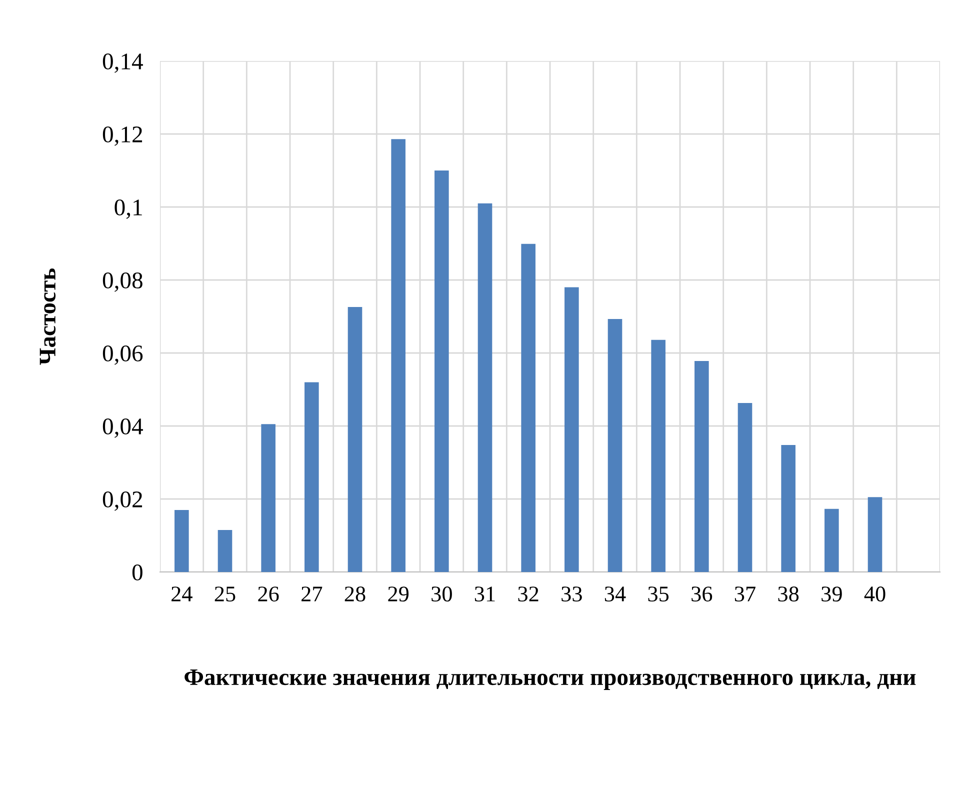  I want to click on x-tick-label: 26, so click(268, 594).